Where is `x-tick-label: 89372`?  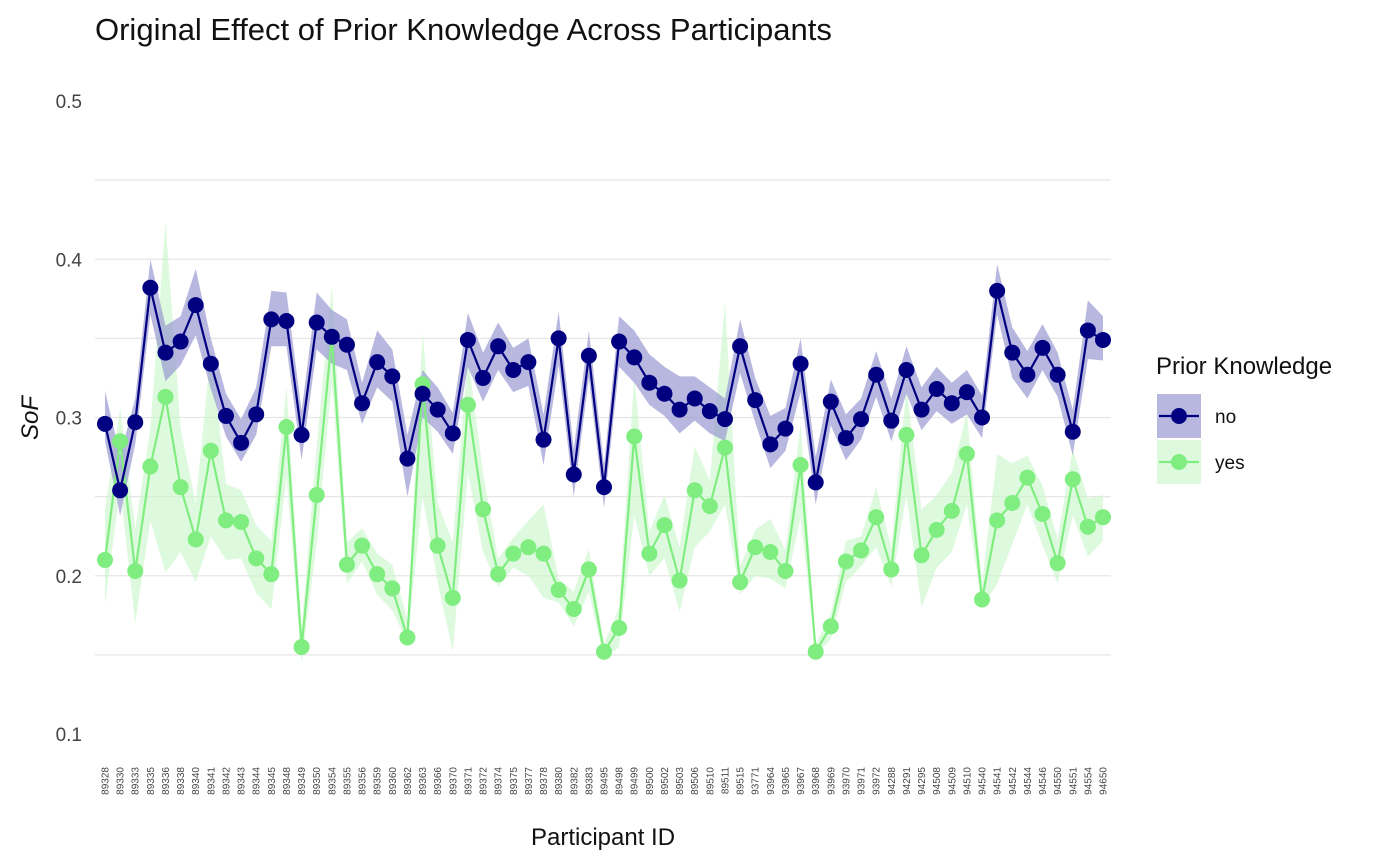 x-tick-label: 89372 is located at coordinates (484, 781).